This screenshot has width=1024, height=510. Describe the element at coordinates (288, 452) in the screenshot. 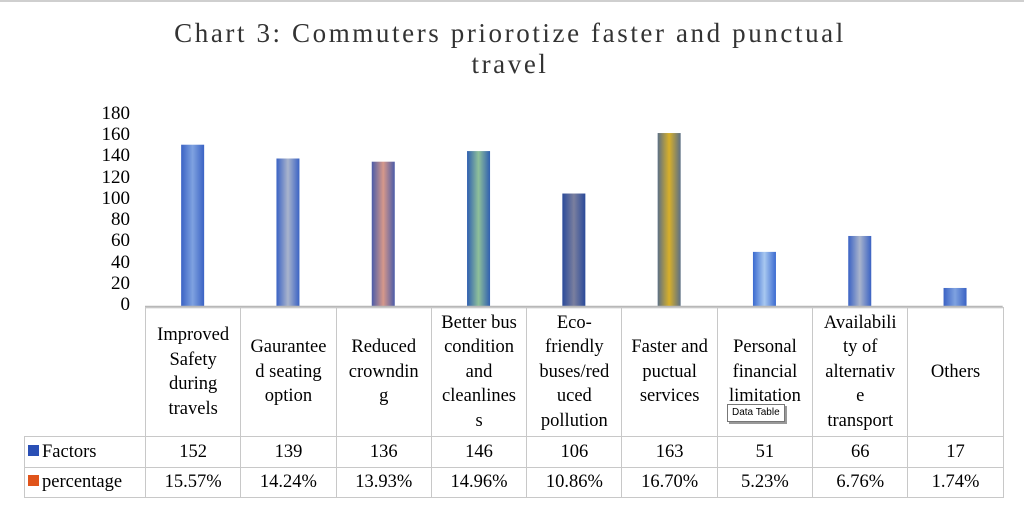

I see `data-label-factors: 139` at that location.